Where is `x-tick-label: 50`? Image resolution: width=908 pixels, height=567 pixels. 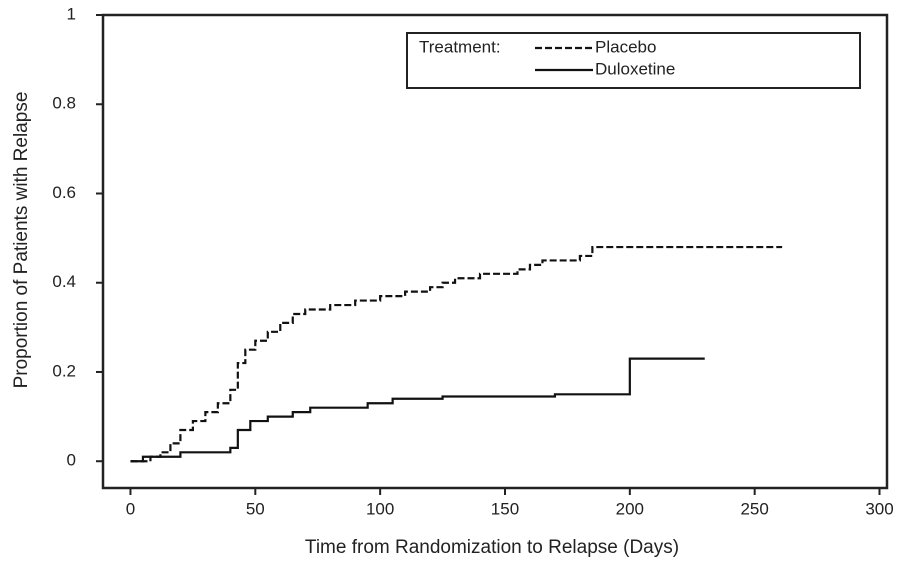
x-tick-label: 50 is located at coordinates (255, 508).